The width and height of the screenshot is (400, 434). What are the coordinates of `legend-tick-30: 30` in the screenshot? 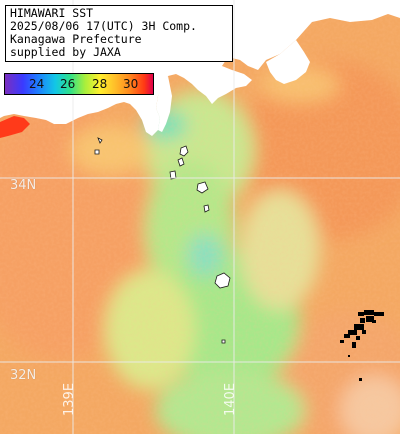 It's located at (131, 84).